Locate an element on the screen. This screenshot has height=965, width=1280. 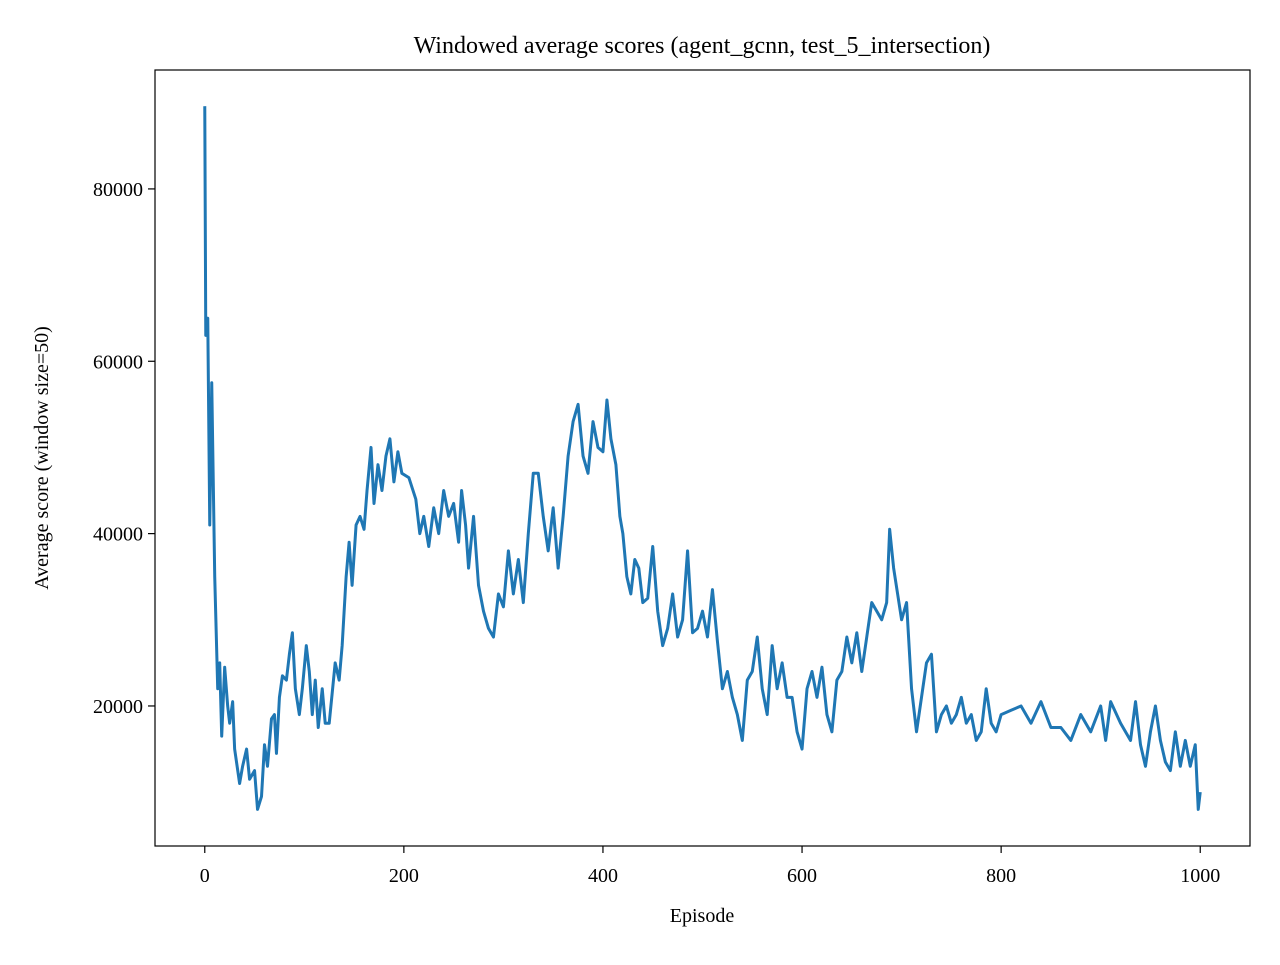
x-tick-label: 200 is located at coordinates (404, 876).